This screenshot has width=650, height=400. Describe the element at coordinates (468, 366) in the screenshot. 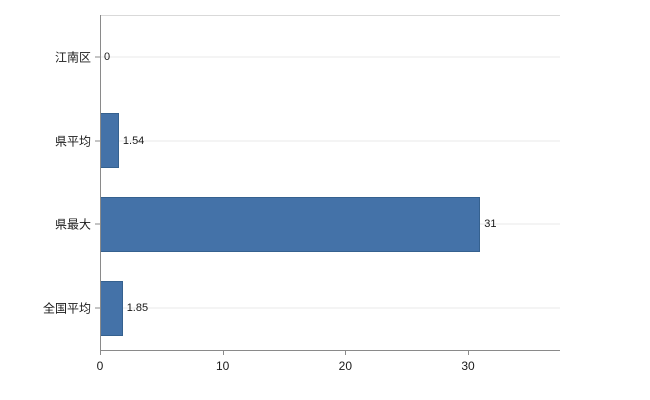

I see `x-tick-label: 30` at that location.